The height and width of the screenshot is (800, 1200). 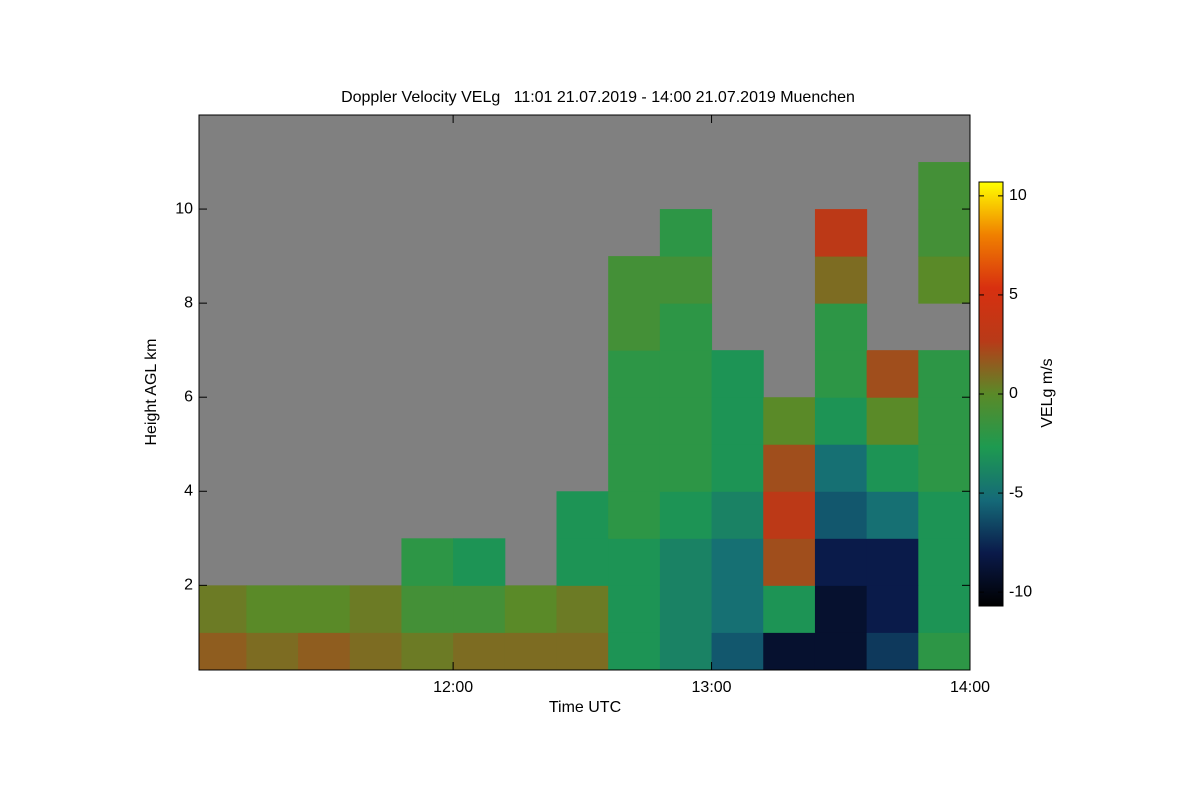 What do you see at coordinates (188, 396) in the screenshot?
I see `y-tick-label: 6` at bounding box center [188, 396].